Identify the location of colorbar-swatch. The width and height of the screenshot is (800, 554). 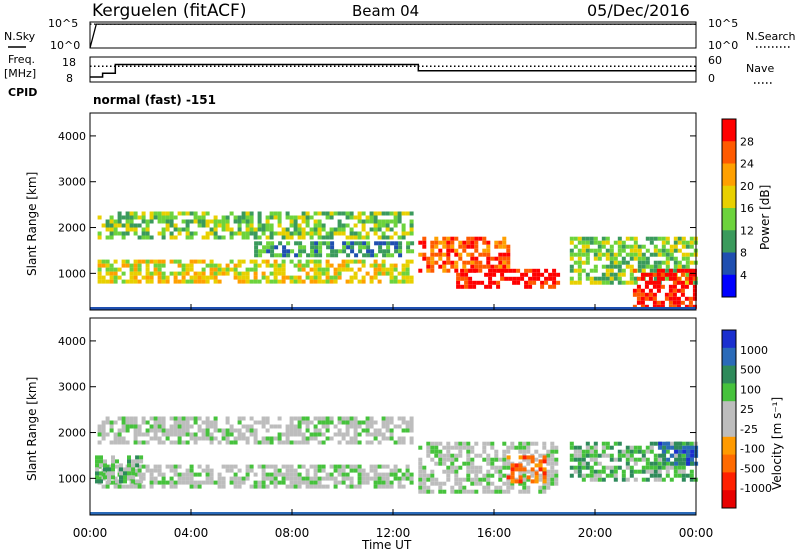
(729, 197).